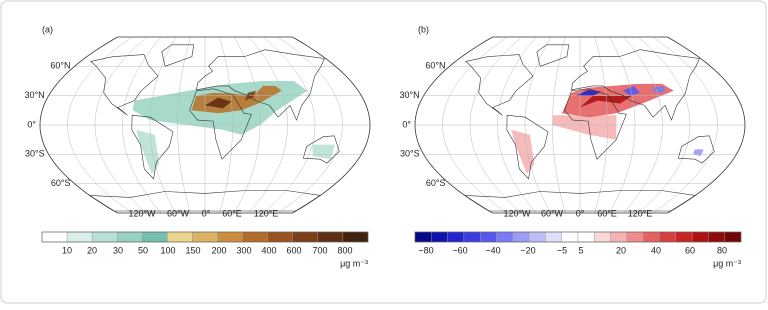 The image size is (768, 310). I want to click on colorbar-tick-label: 400, so click(268, 250).